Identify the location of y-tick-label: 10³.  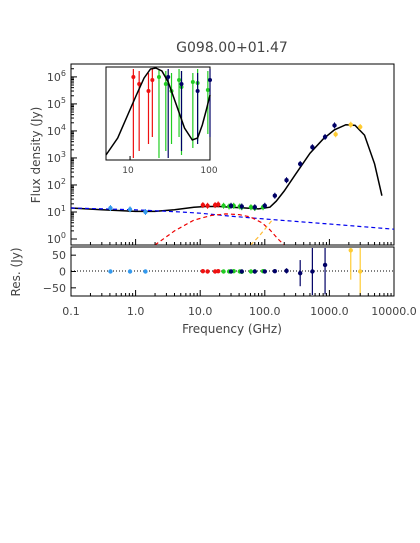
(56, 157).